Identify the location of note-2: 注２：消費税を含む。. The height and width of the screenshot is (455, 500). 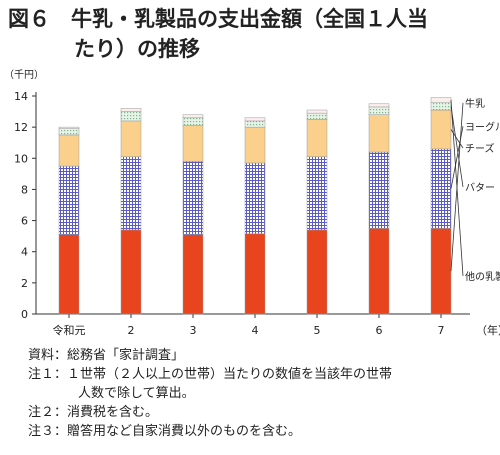
(93, 412).